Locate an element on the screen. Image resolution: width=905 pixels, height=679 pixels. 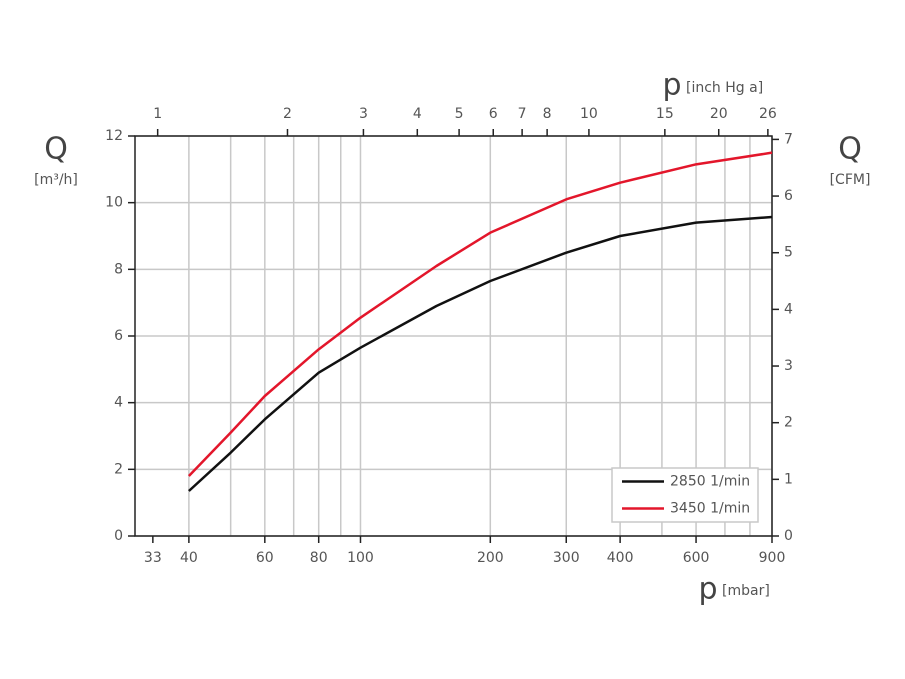
x2-tick-label: 26 is located at coordinates (768, 114).